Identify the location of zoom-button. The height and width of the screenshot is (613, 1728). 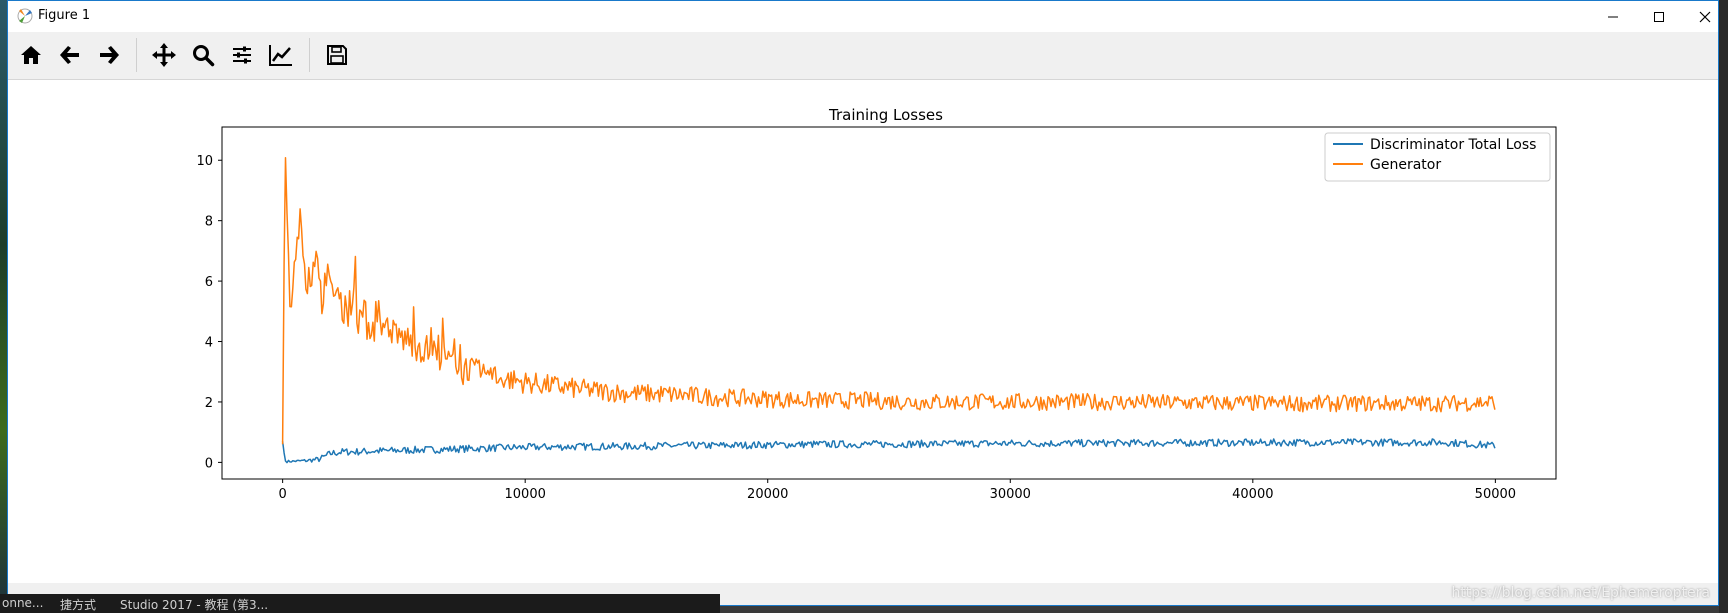
(203, 55).